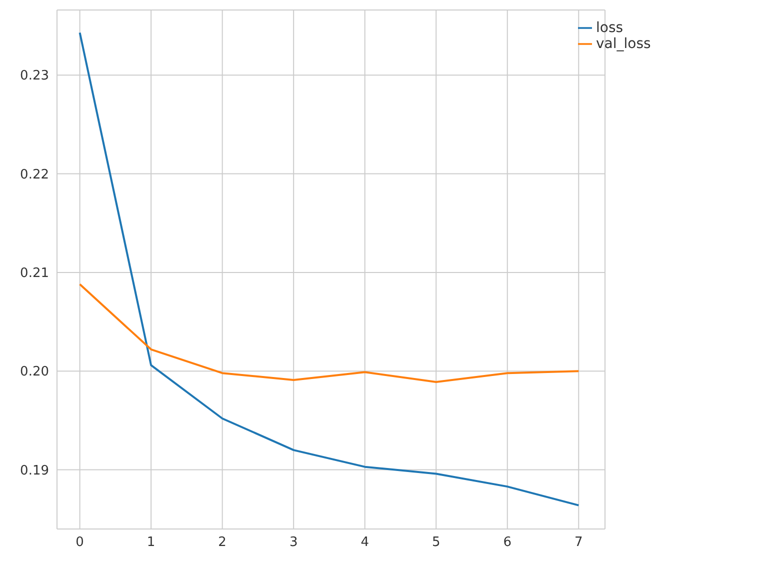 Image resolution: width=771 pixels, height=561 pixels. Describe the element at coordinates (578, 542) in the screenshot. I see `x-tick-label: 7` at that location.